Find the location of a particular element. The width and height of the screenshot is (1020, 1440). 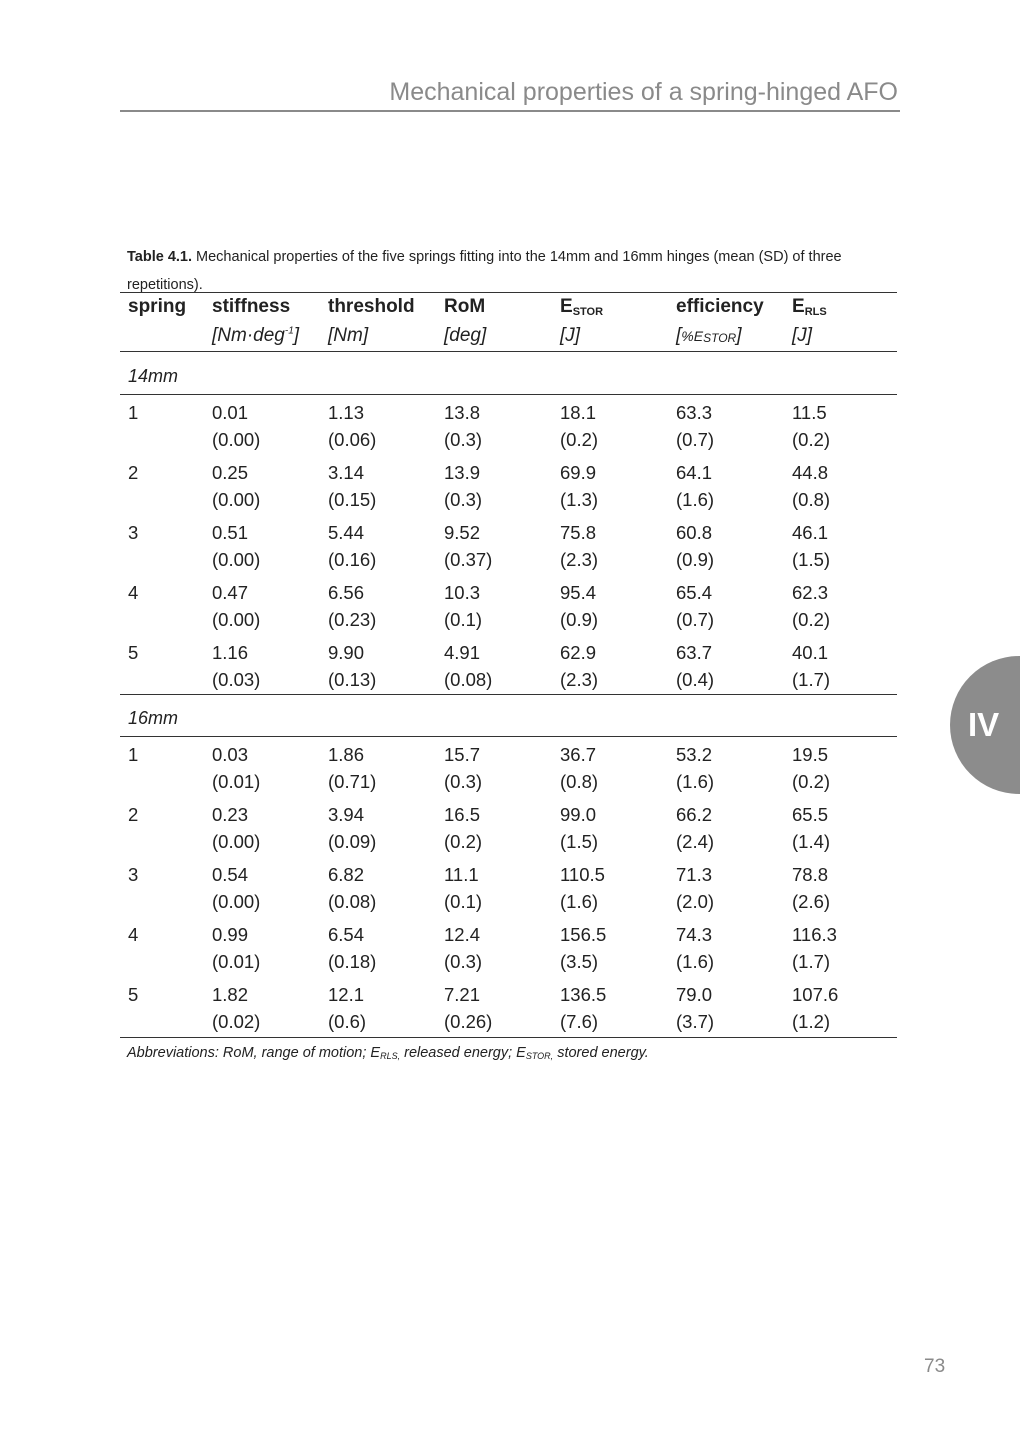

mean-value: 1.86 is located at coordinates (346, 754).